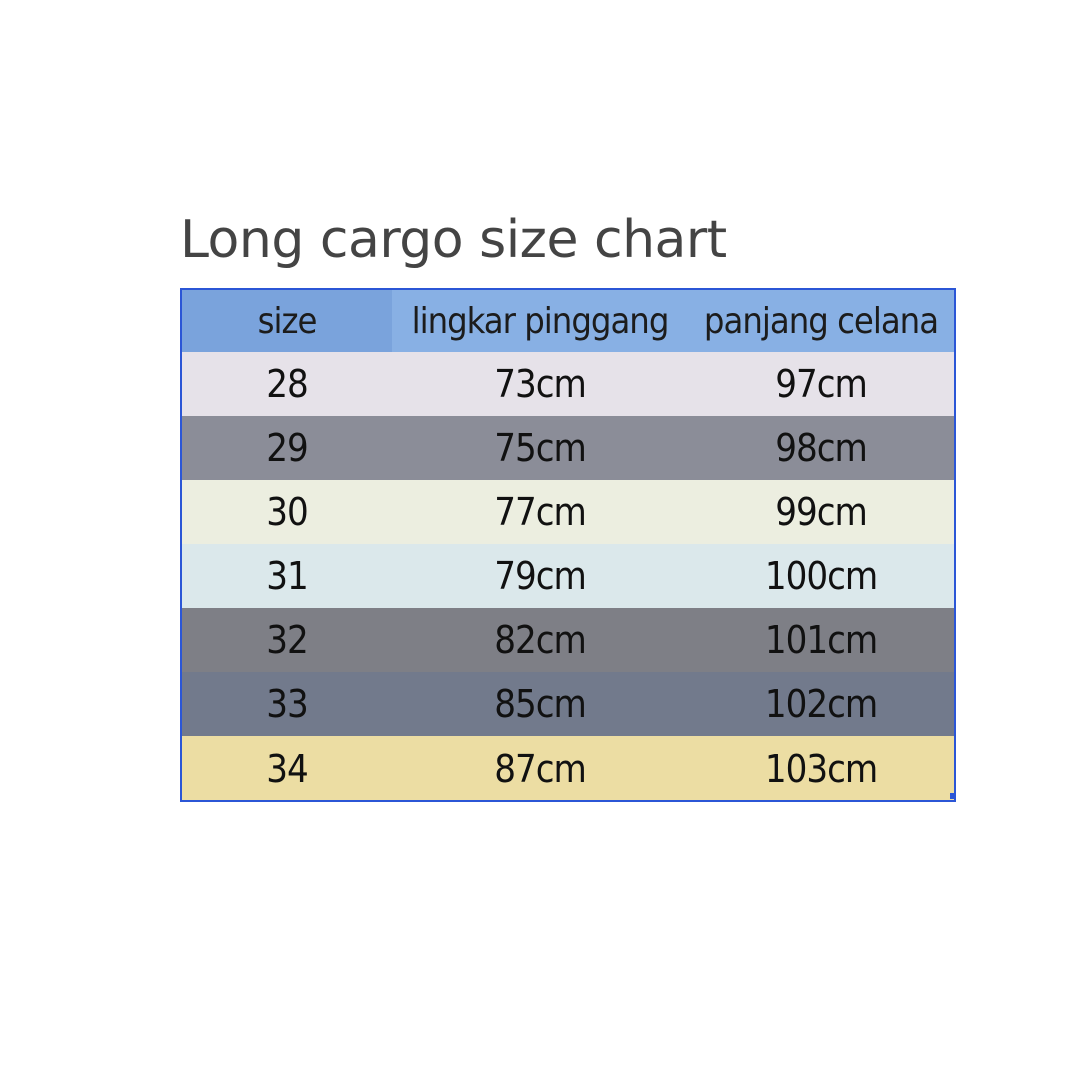 This screenshot has height=1080, width=1080. Describe the element at coordinates (287, 384) in the screenshot. I see `cell-size: 28` at that location.